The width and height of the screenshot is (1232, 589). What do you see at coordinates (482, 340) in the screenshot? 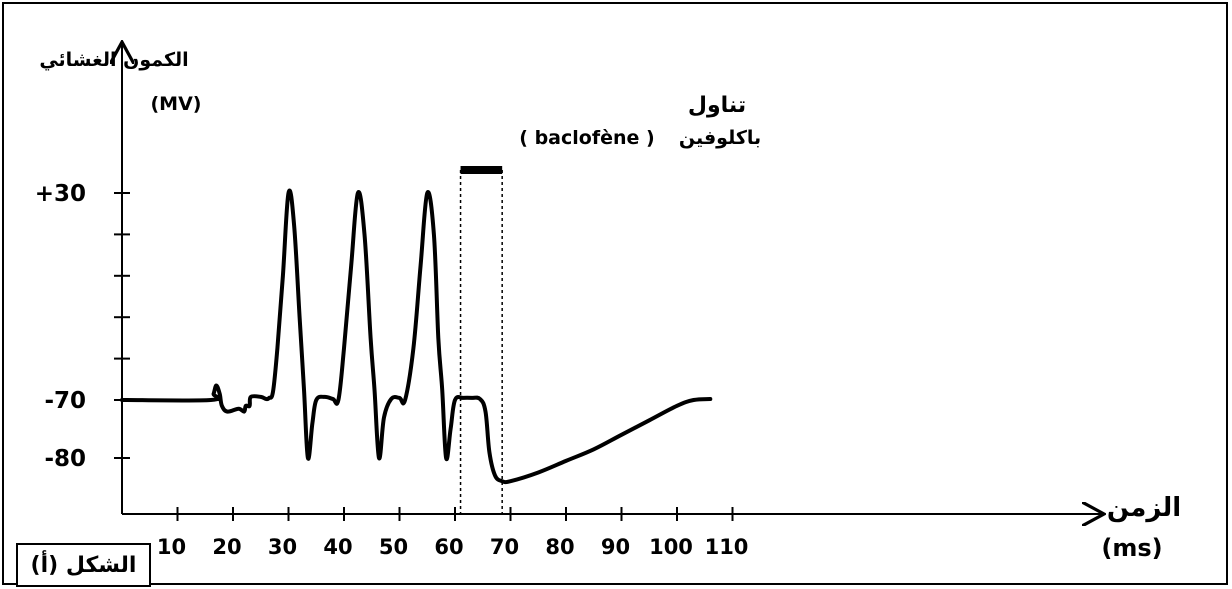
I see `baclofen-annotation` at bounding box center [482, 340].